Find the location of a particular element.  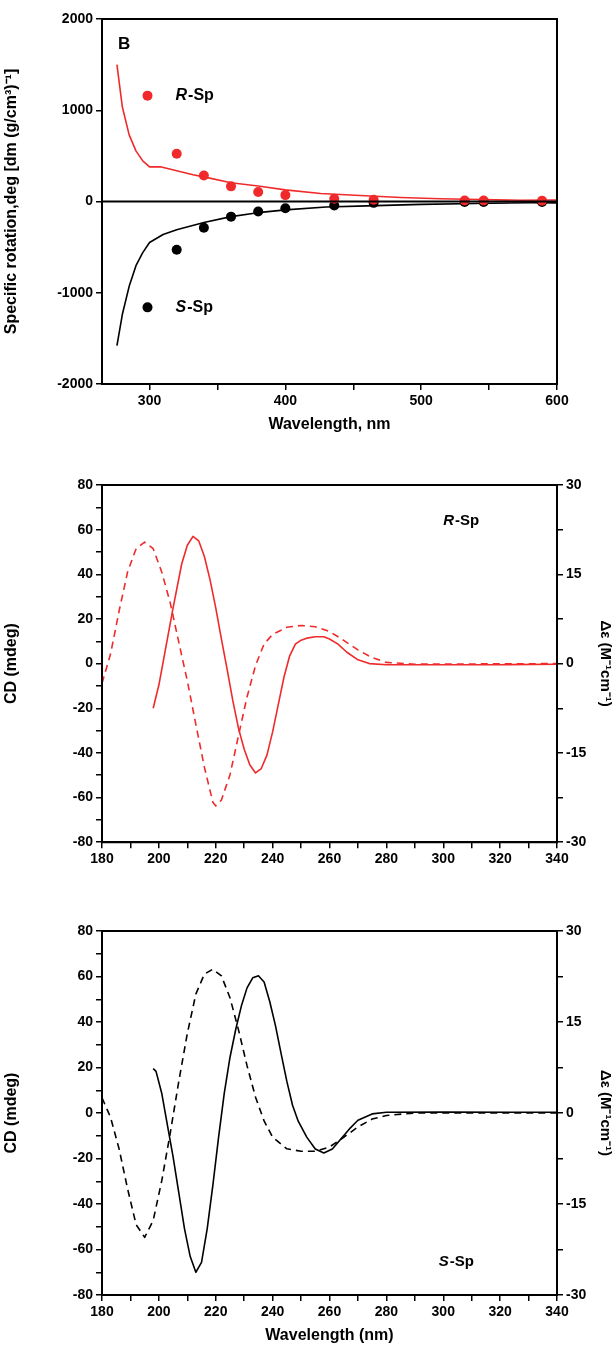

annotation: R-Sp is located at coordinates (461, 519).